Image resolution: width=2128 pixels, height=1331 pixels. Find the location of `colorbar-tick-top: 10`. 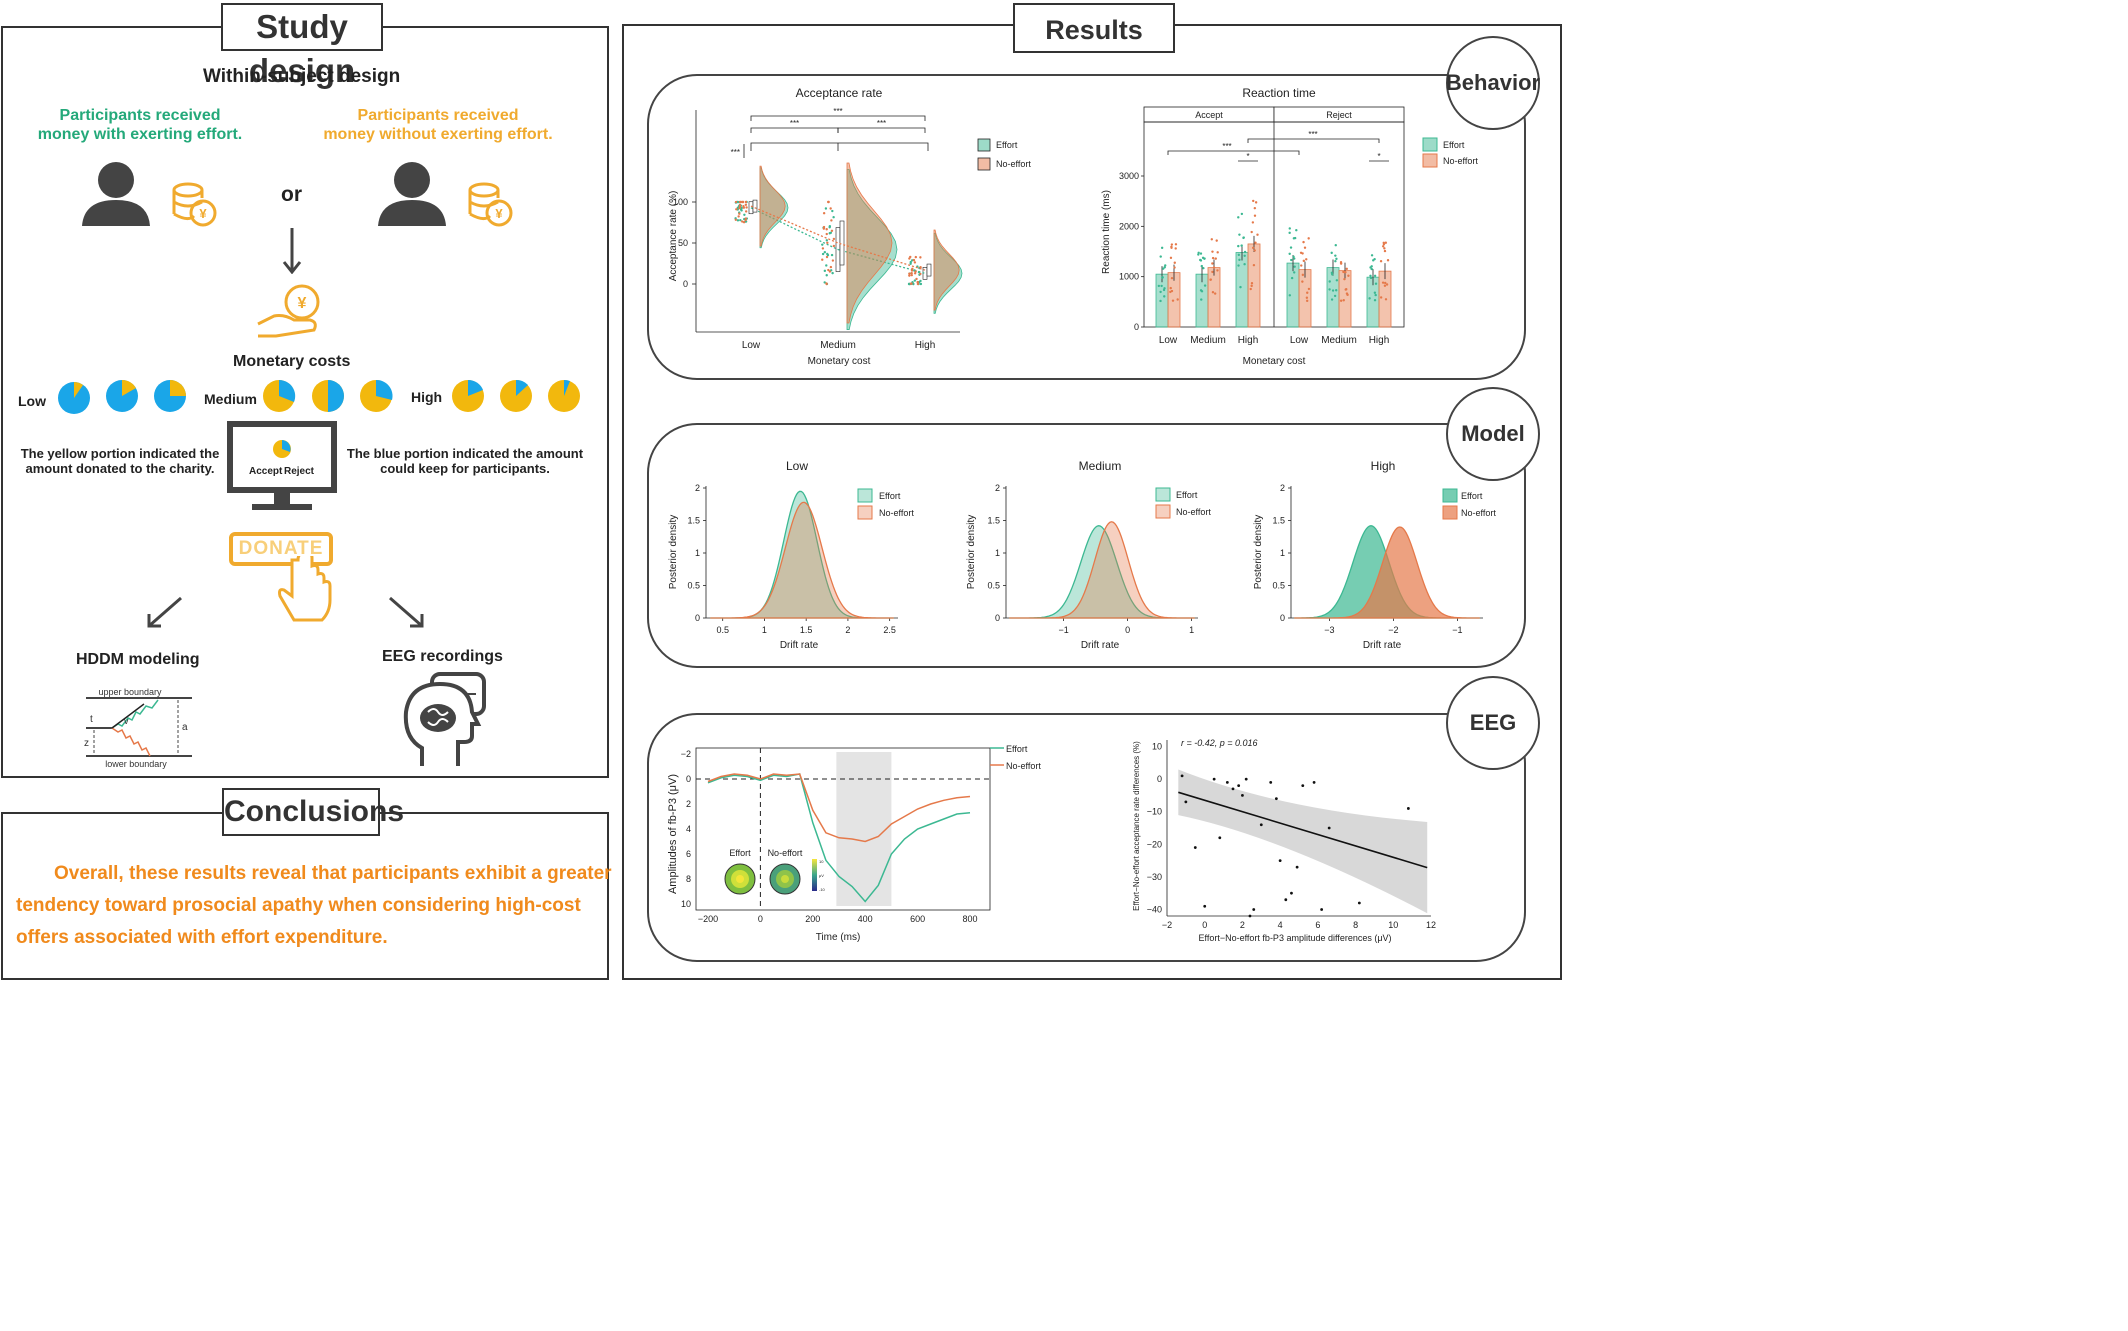

colorbar-tick-top: 10 is located at coordinates (821, 861).